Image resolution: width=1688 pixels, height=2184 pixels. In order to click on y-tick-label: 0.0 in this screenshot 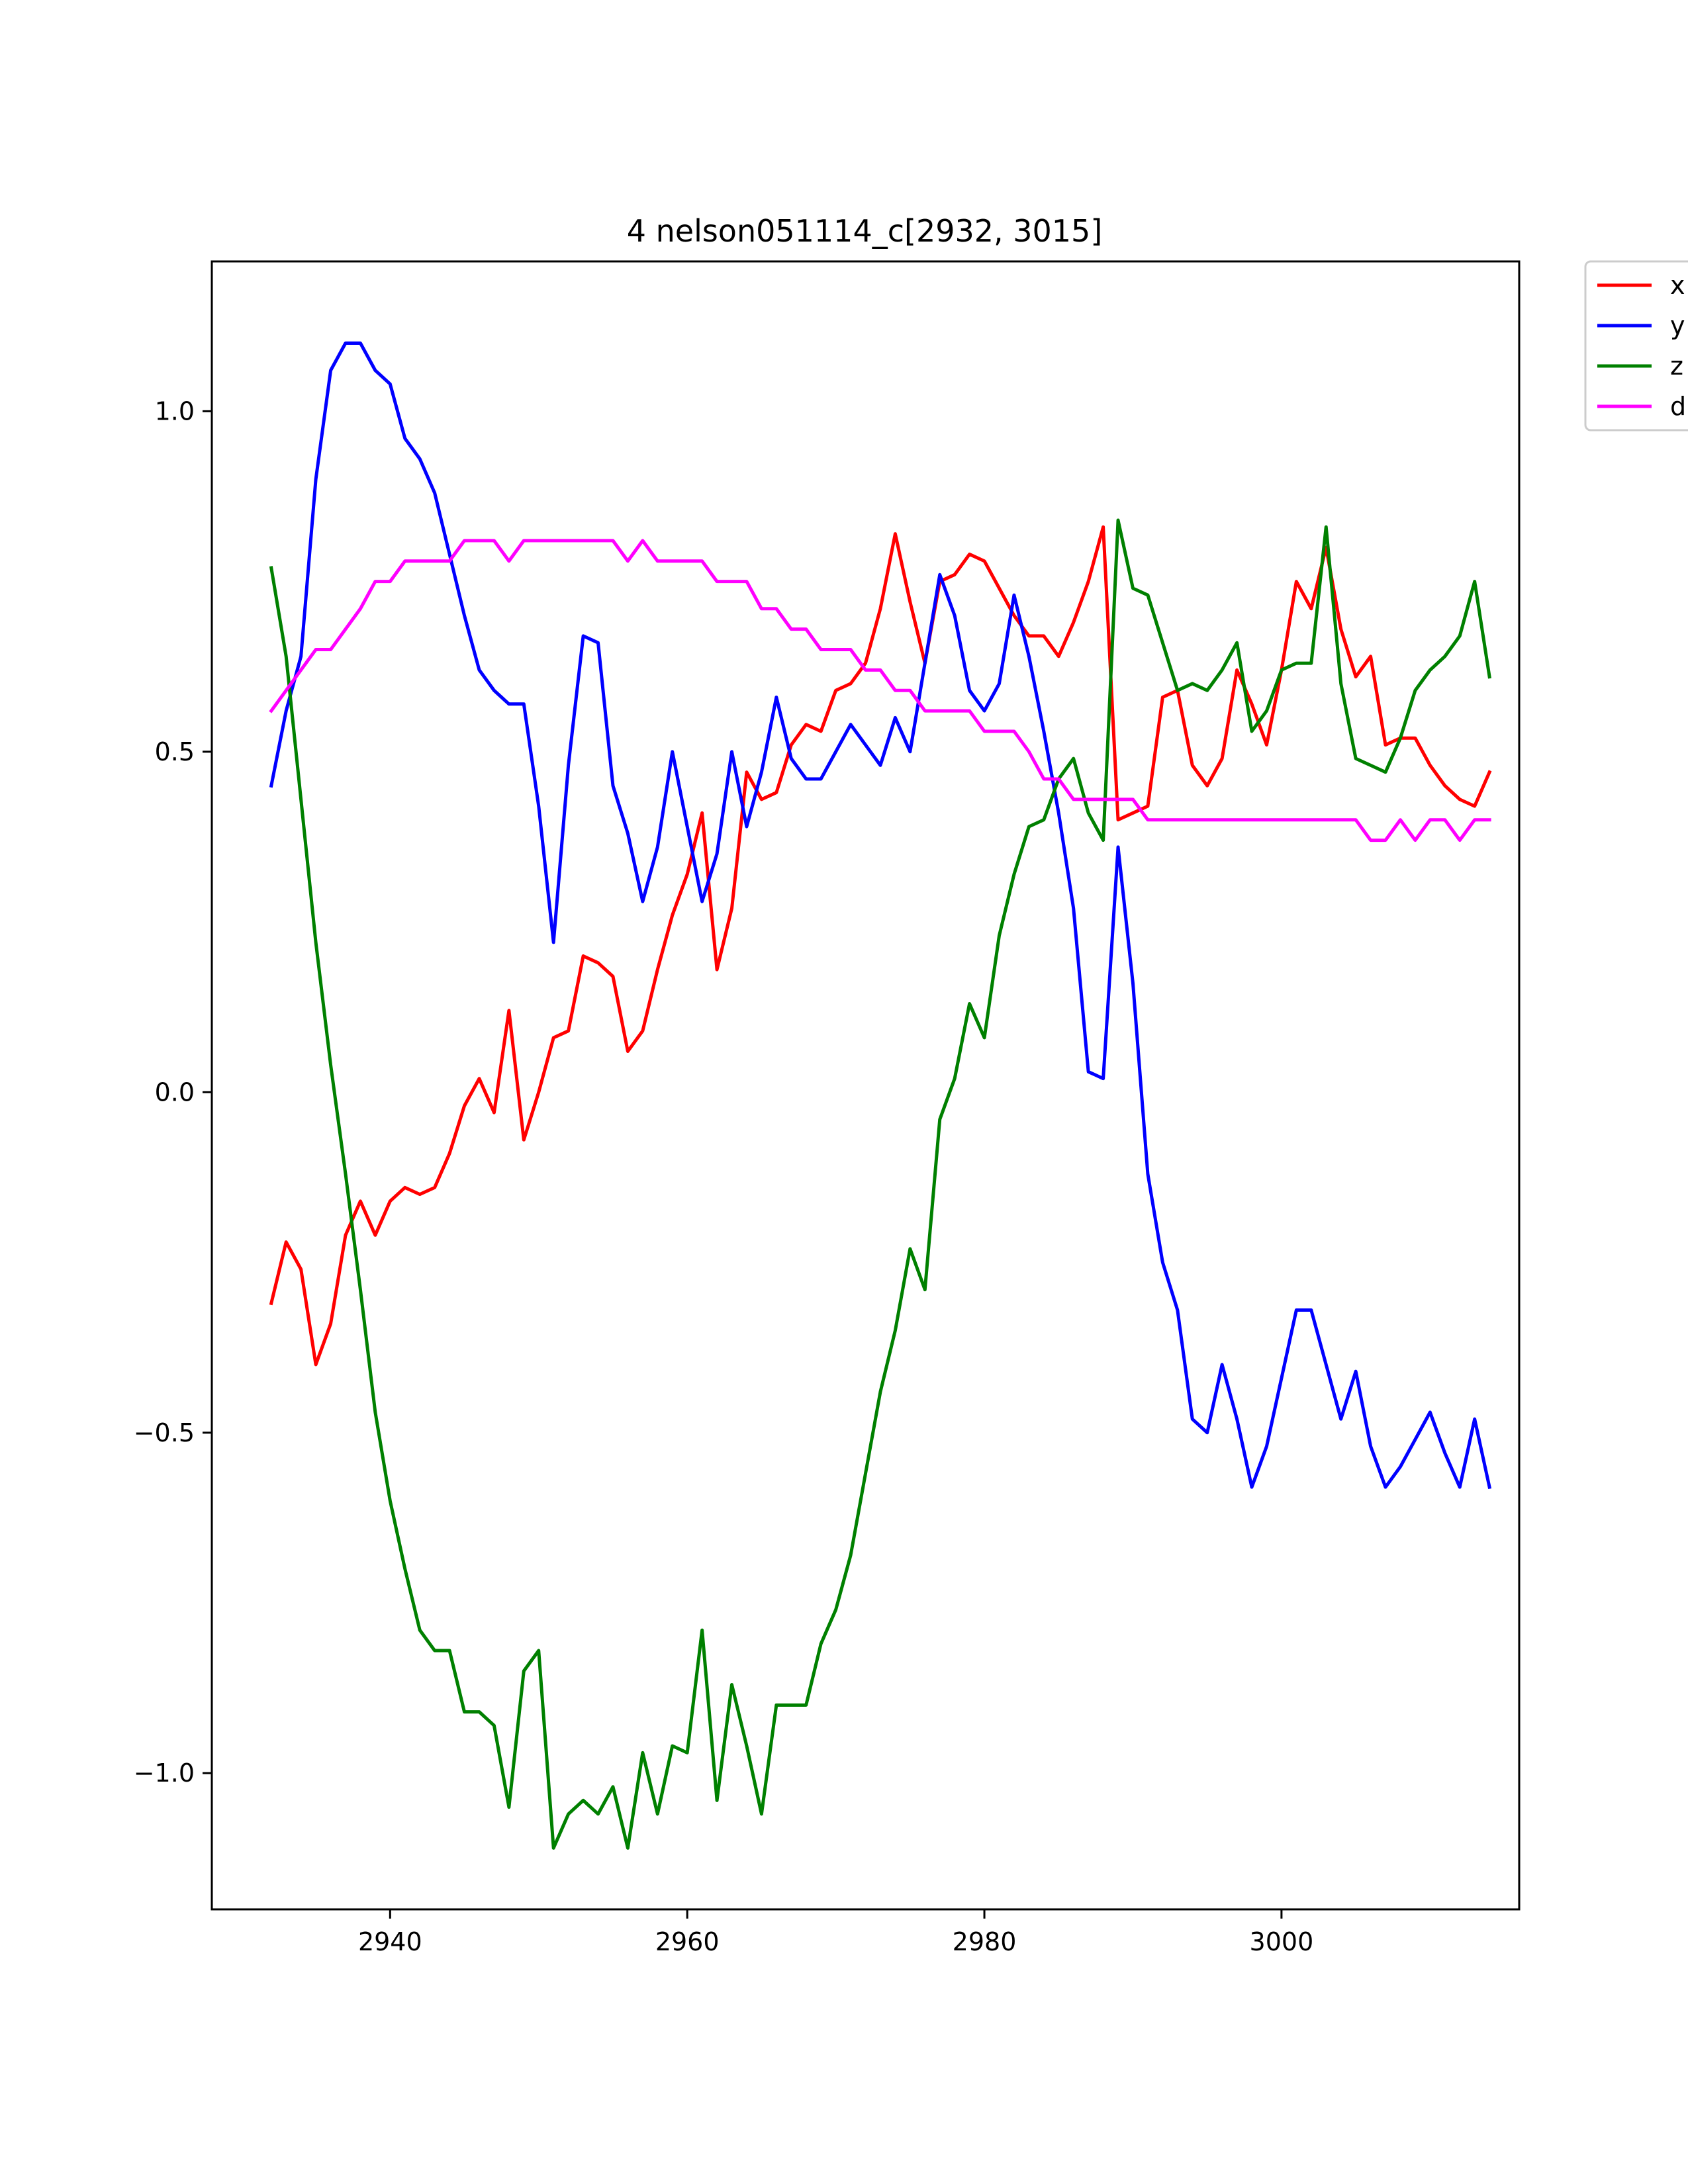, I will do `click(175, 1092)`.